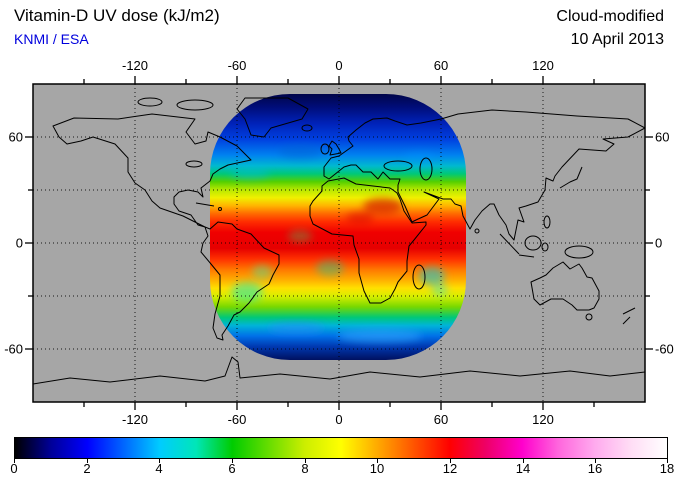 The height and width of the screenshot is (480, 678). I want to click on page-title: Vitamin-D UV dose (kJ/m2), so click(117, 15).